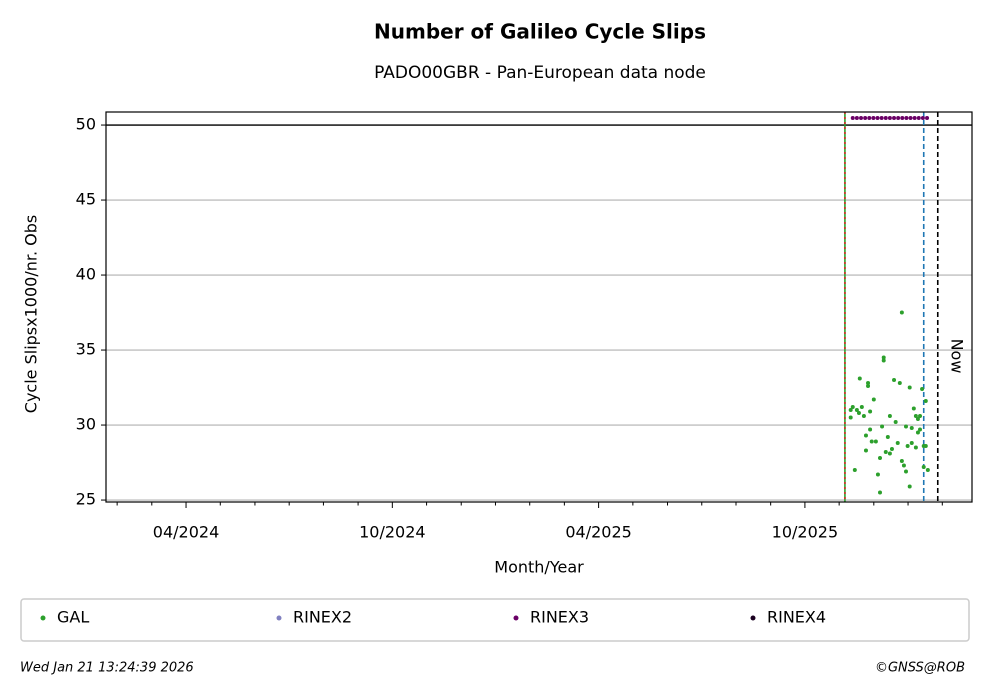  What do you see at coordinates (86, 124) in the screenshot?
I see `y-tick-label: 50` at bounding box center [86, 124].